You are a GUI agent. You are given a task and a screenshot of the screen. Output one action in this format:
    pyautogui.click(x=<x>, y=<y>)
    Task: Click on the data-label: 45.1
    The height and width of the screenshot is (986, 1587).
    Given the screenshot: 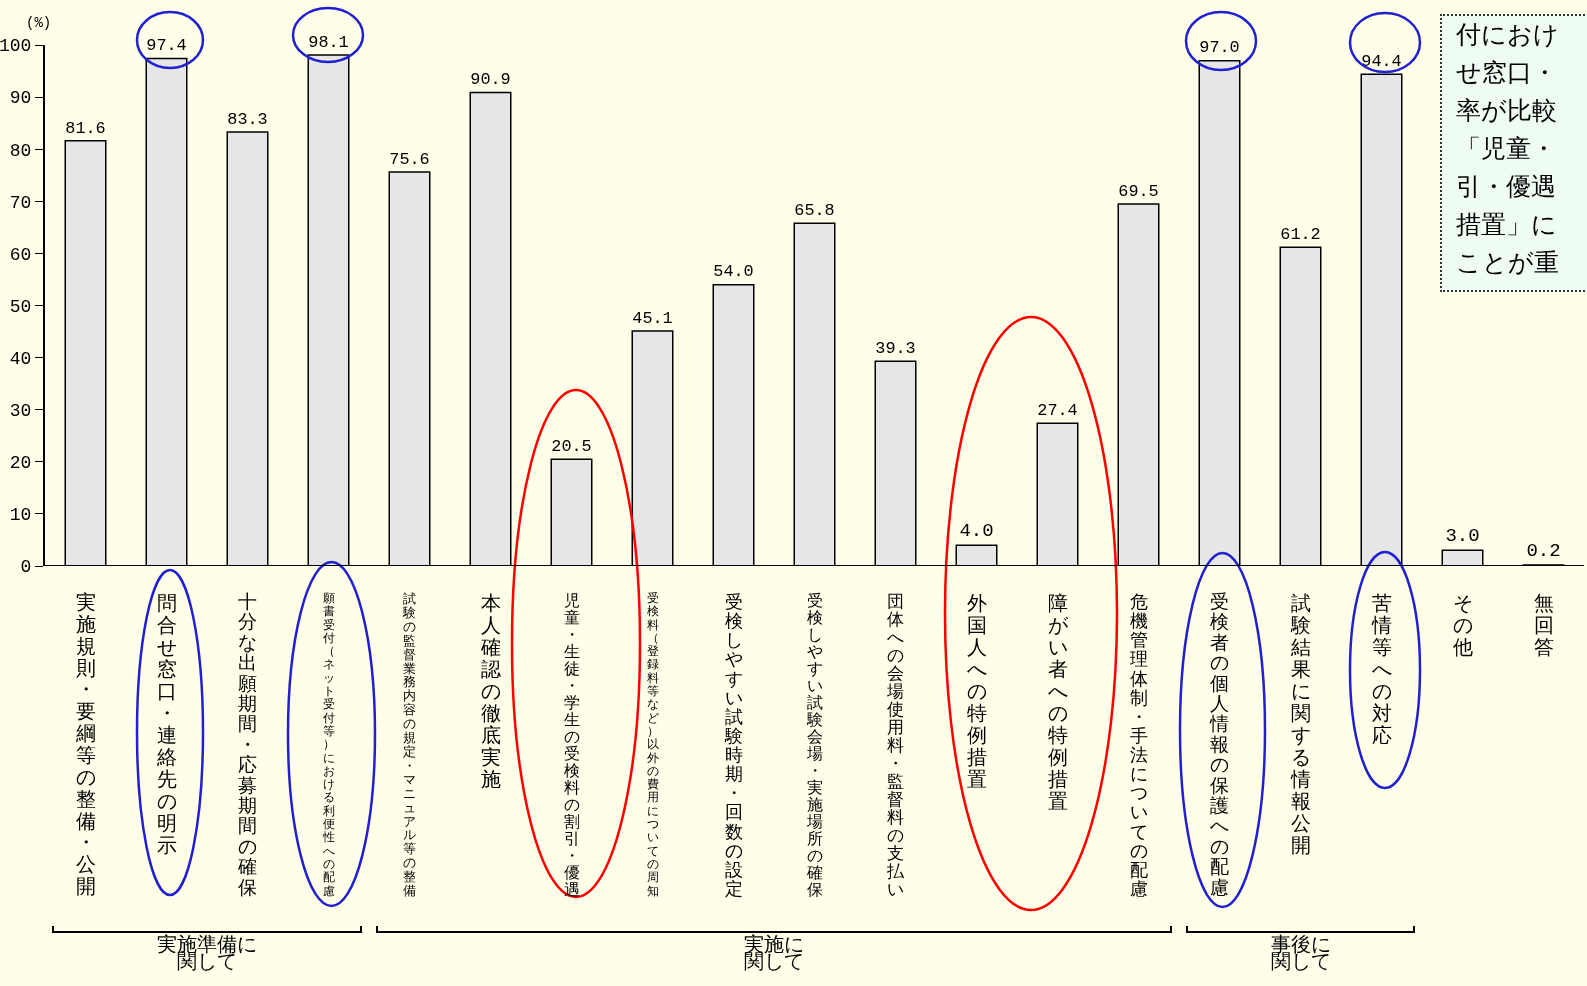 What is the action you would take?
    pyautogui.click(x=652, y=318)
    